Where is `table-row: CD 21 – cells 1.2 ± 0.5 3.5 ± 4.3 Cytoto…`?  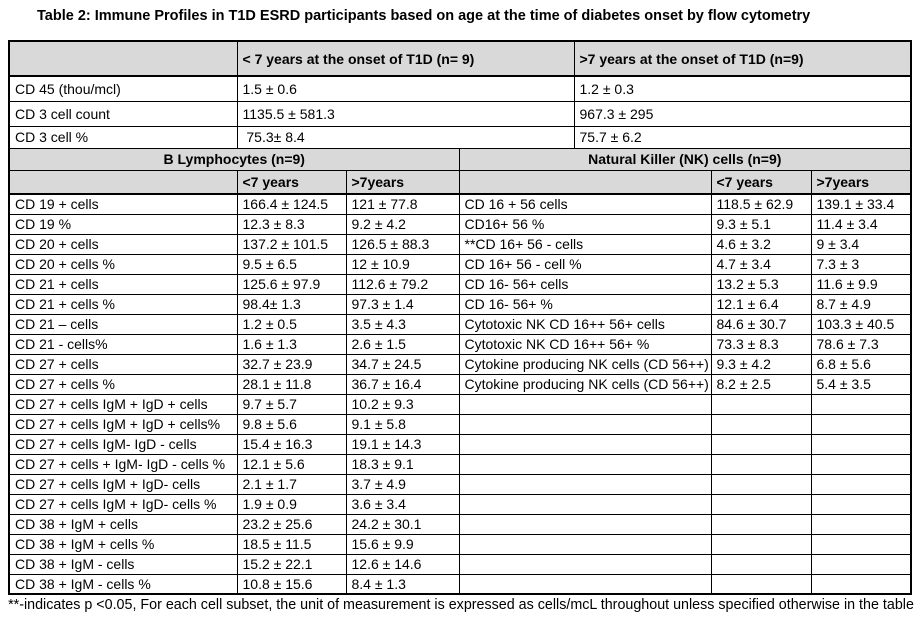
table-row: CD 21 – cells 1.2 ± 0.5 3.5 ± 4.3 Cytoto… is located at coordinates (460, 324).